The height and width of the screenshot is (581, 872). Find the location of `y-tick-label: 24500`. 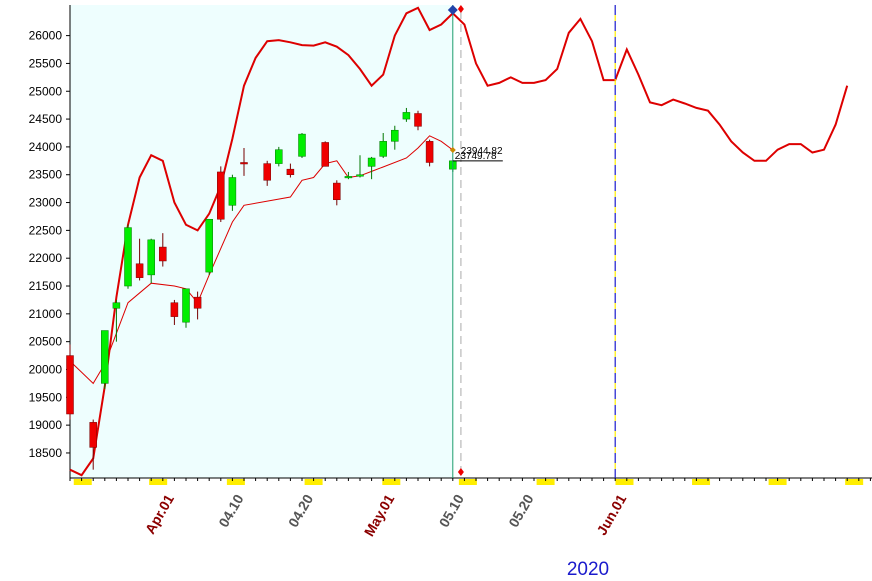

y-tick-label: 24500 is located at coordinates (46, 119).